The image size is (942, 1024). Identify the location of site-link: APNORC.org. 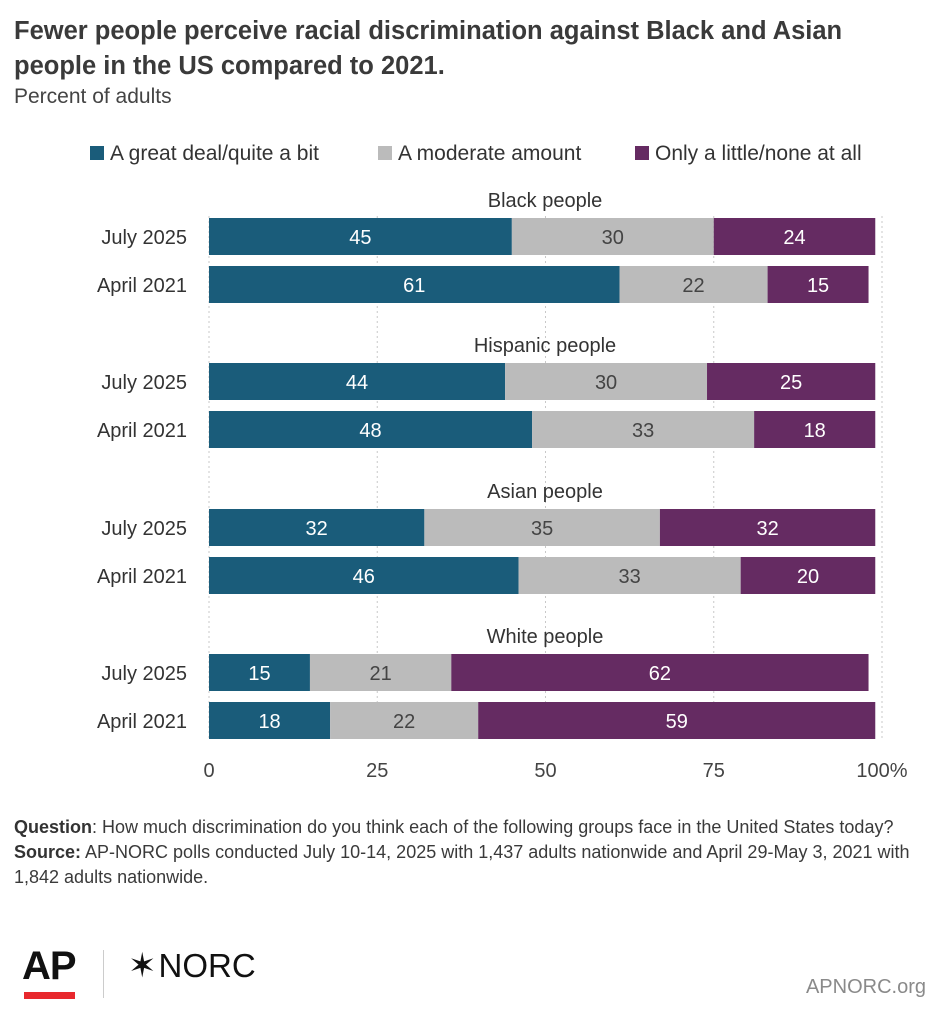
(865, 987).